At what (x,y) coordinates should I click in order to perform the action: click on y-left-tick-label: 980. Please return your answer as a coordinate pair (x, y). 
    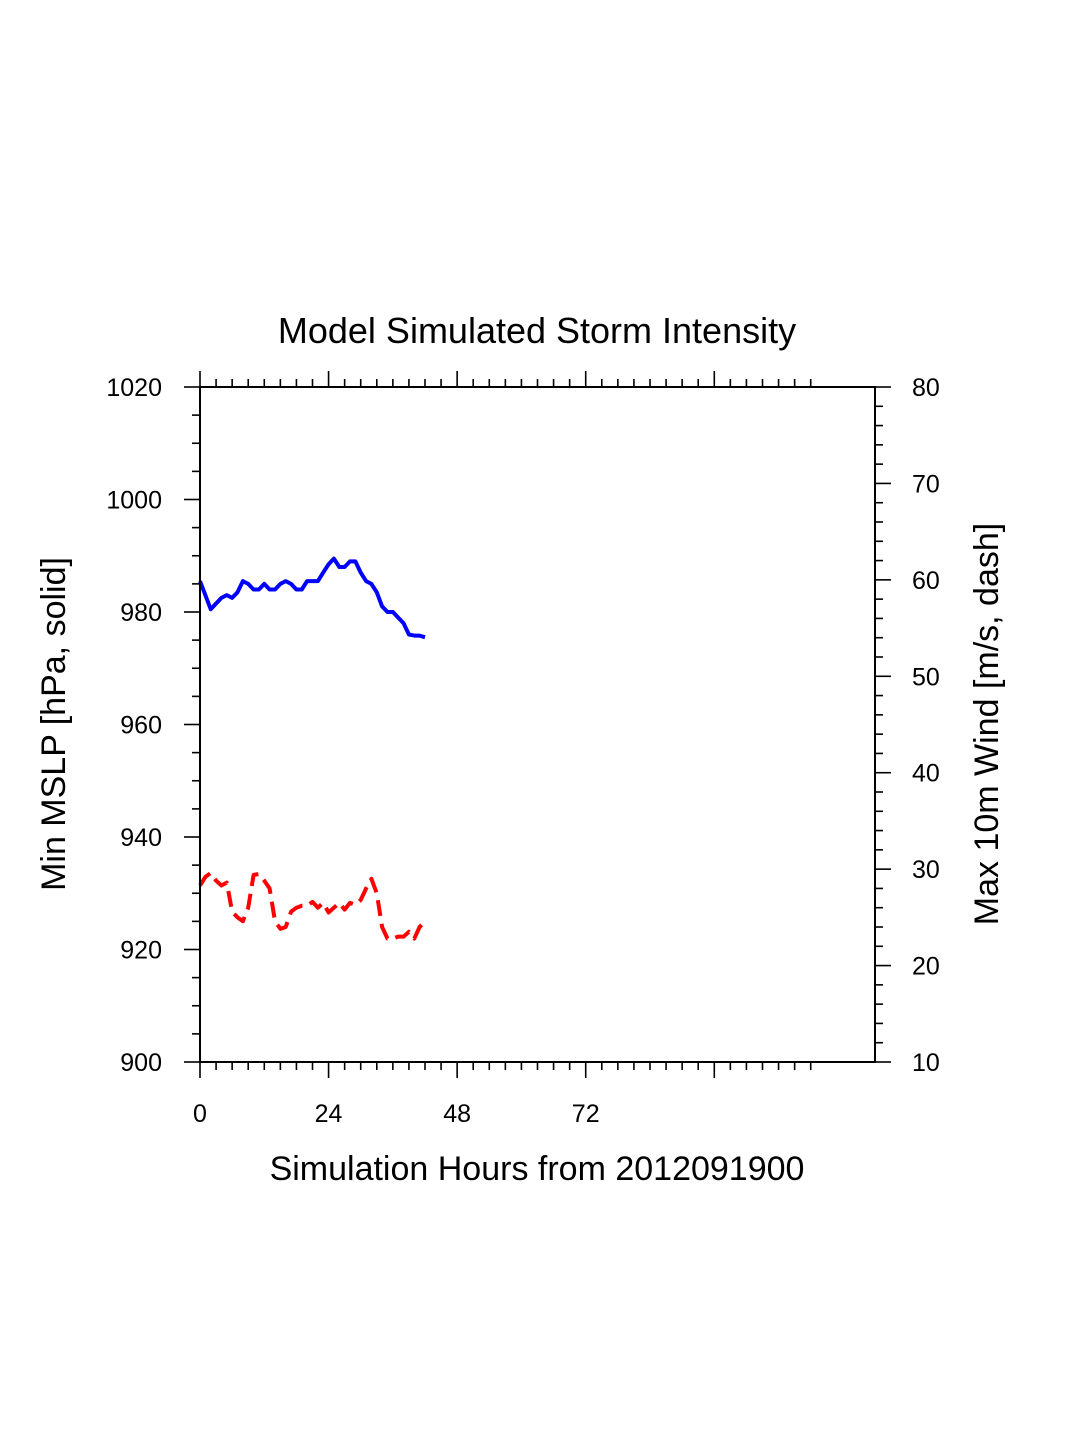
    Looking at the image, I should click on (141, 613).